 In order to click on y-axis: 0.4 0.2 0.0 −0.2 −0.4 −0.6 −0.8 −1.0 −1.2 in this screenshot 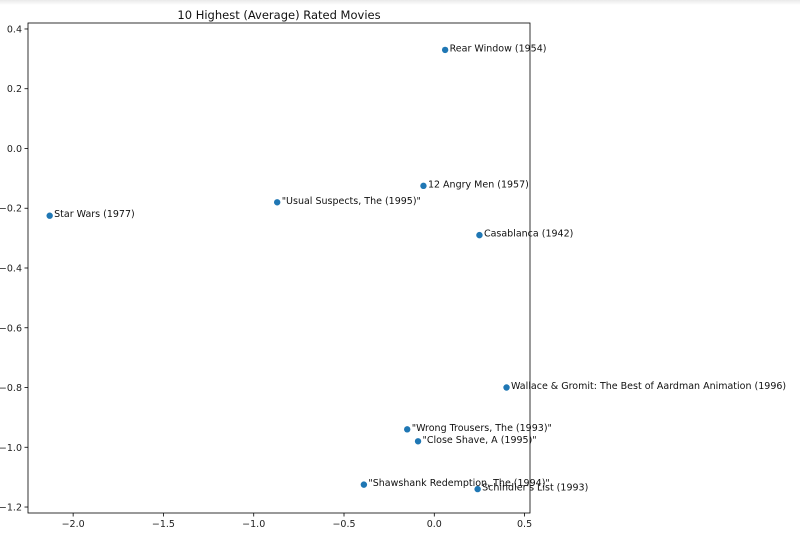, I will do `click(14, 269)`.